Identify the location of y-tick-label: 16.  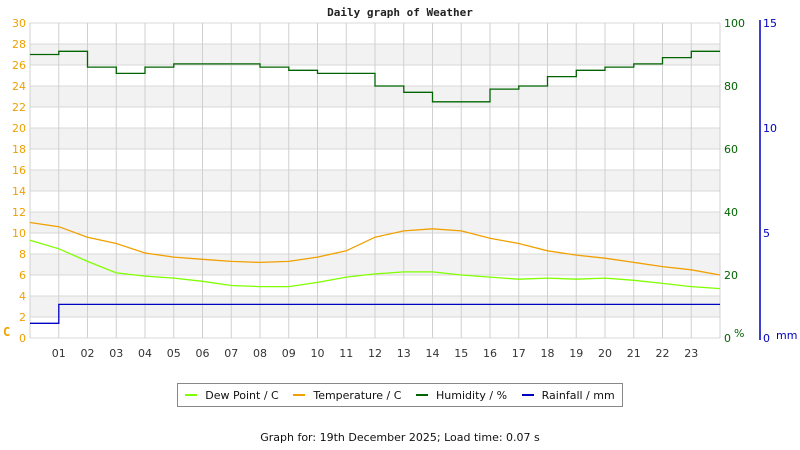
(19, 170).